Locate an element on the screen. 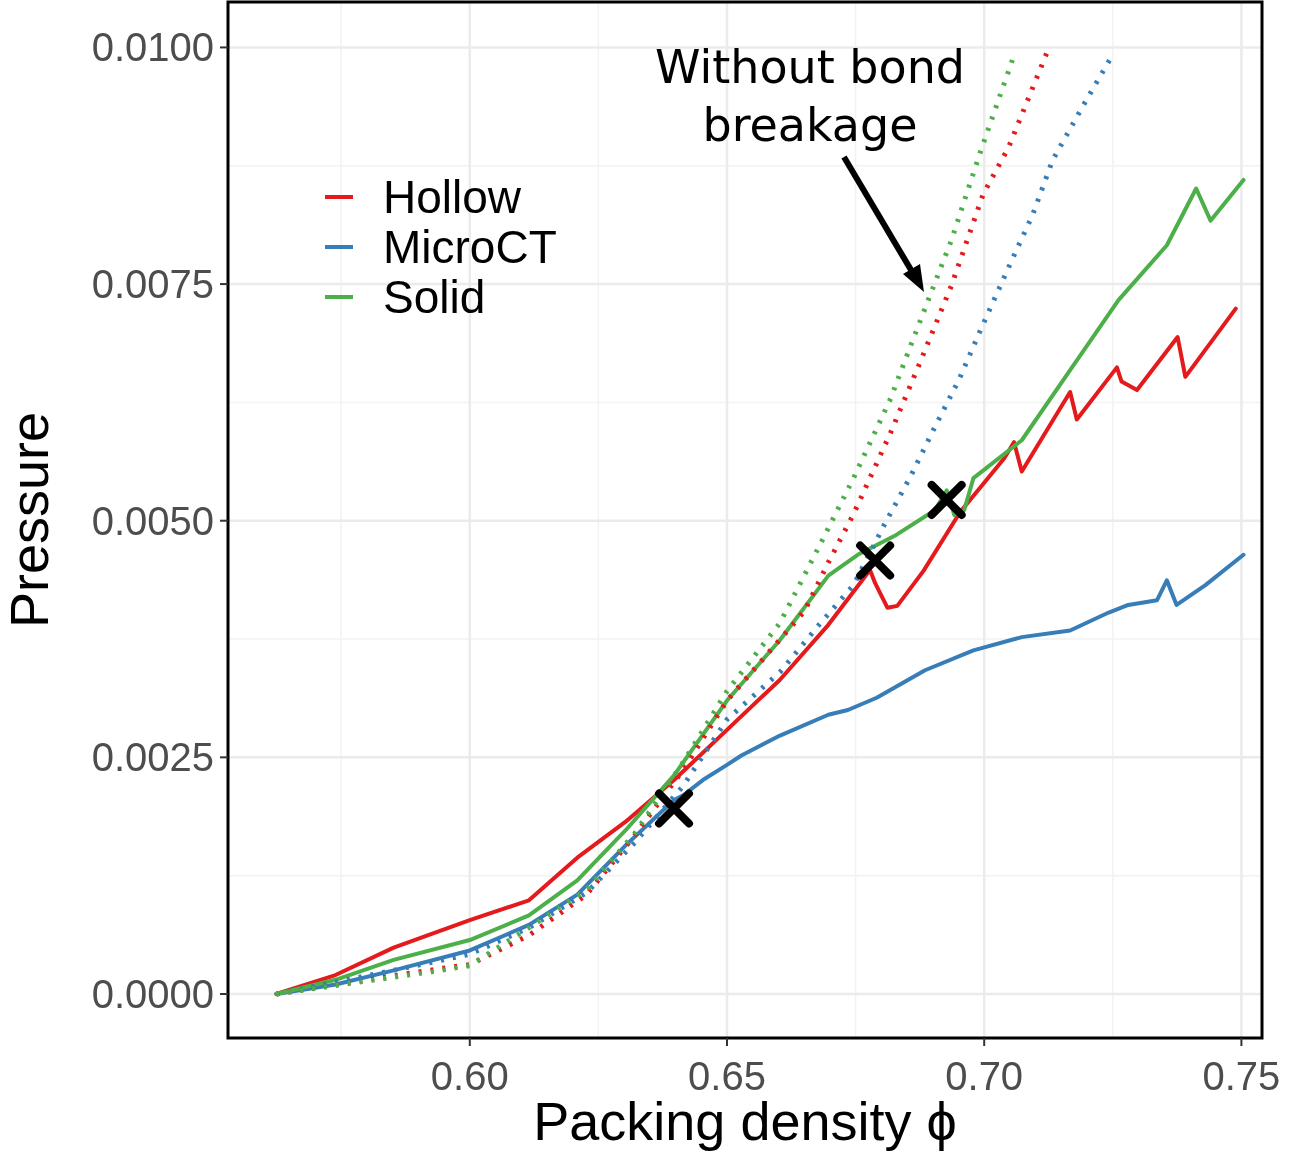  legend-label: Hollow is located at coordinates (452, 197).